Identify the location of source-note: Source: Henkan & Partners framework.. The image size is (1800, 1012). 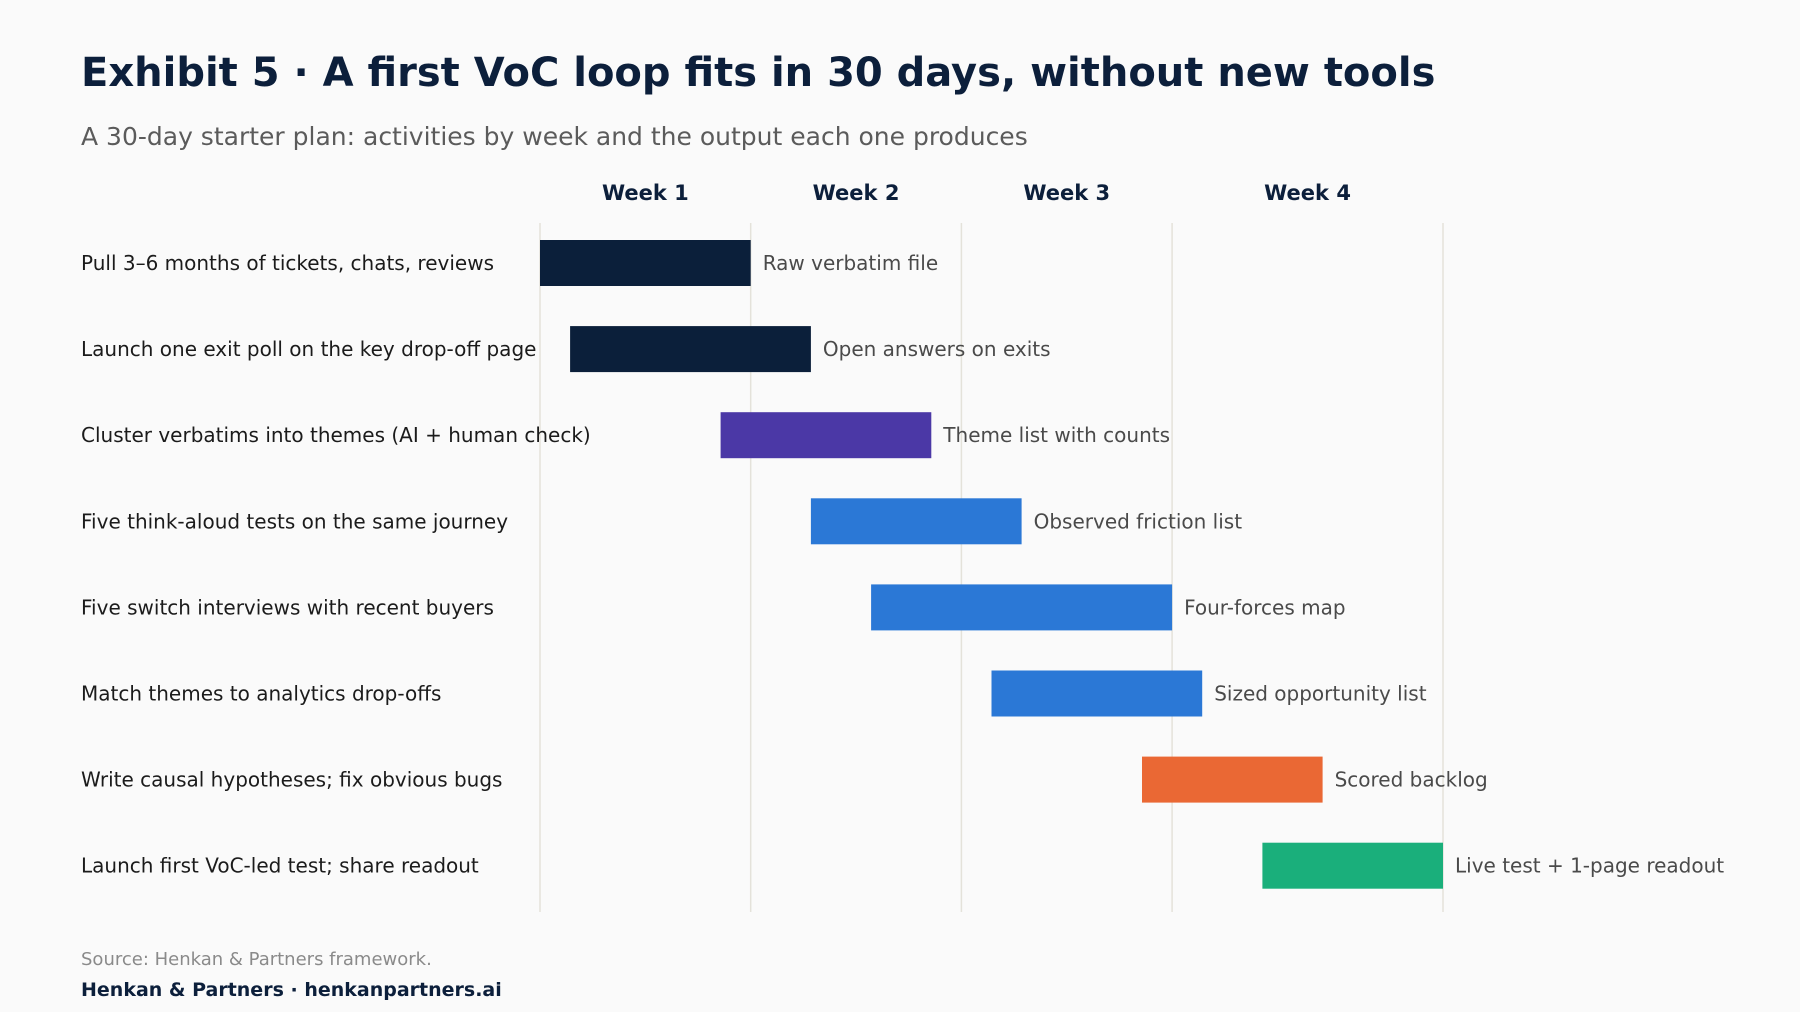
(256, 959).